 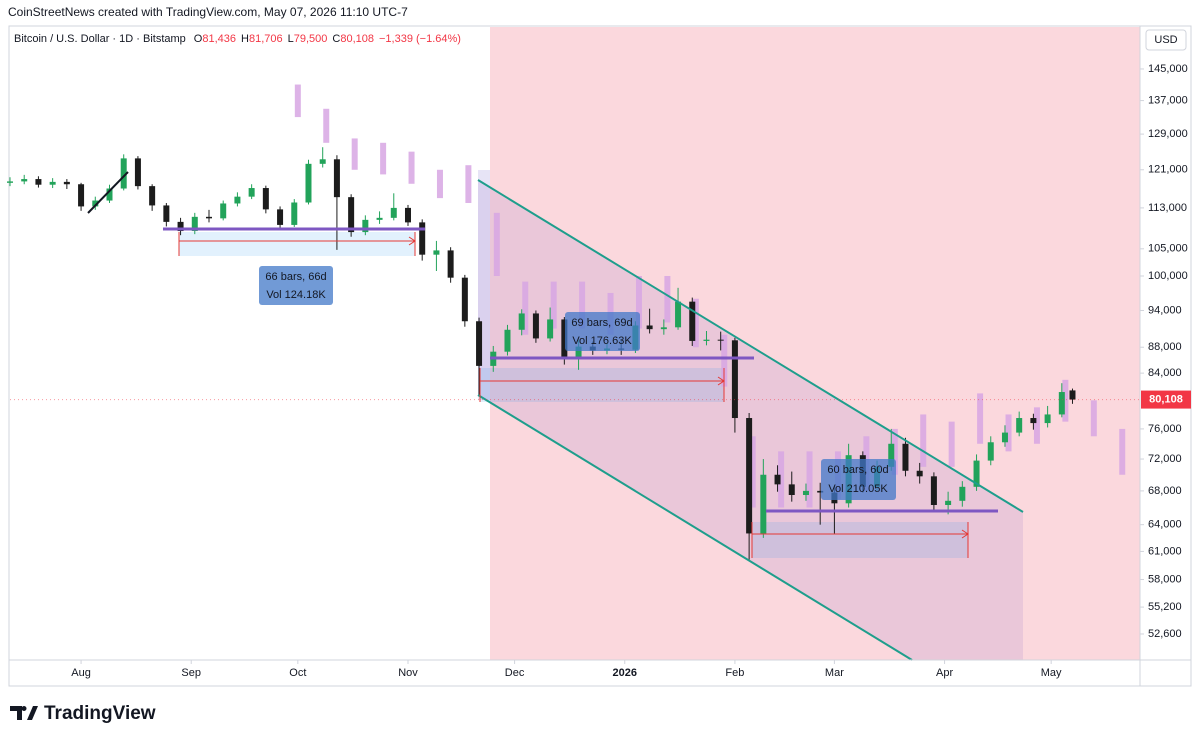 I want to click on brand-icon, so click(x=24, y=713).